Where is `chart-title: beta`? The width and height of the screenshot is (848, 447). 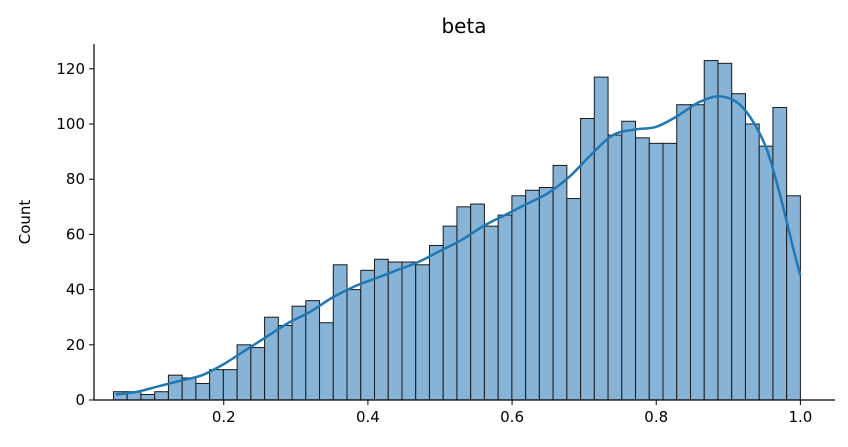
chart-title: beta is located at coordinates (463, 26).